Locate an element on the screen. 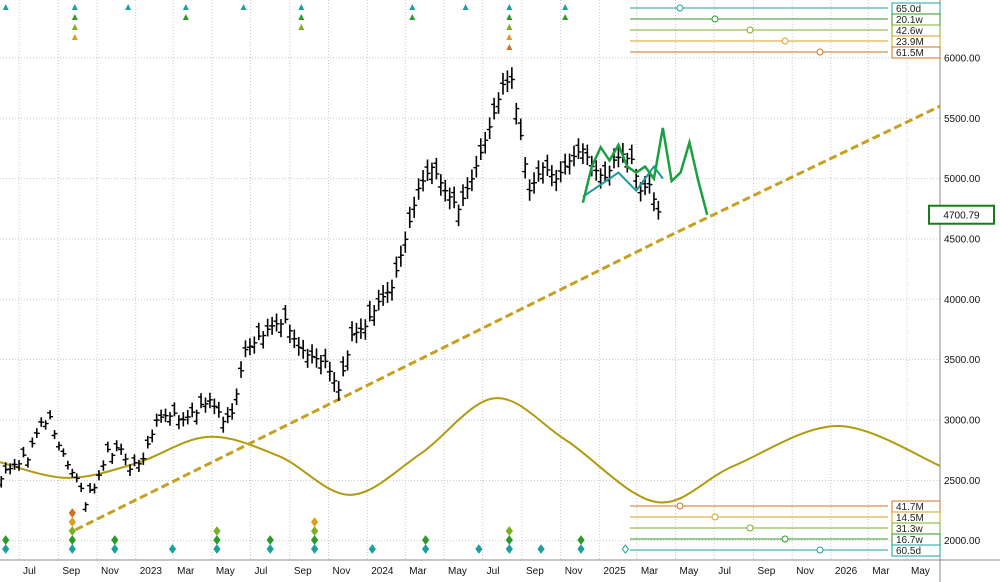  current-price-label: 4700.79 is located at coordinates (961, 216).